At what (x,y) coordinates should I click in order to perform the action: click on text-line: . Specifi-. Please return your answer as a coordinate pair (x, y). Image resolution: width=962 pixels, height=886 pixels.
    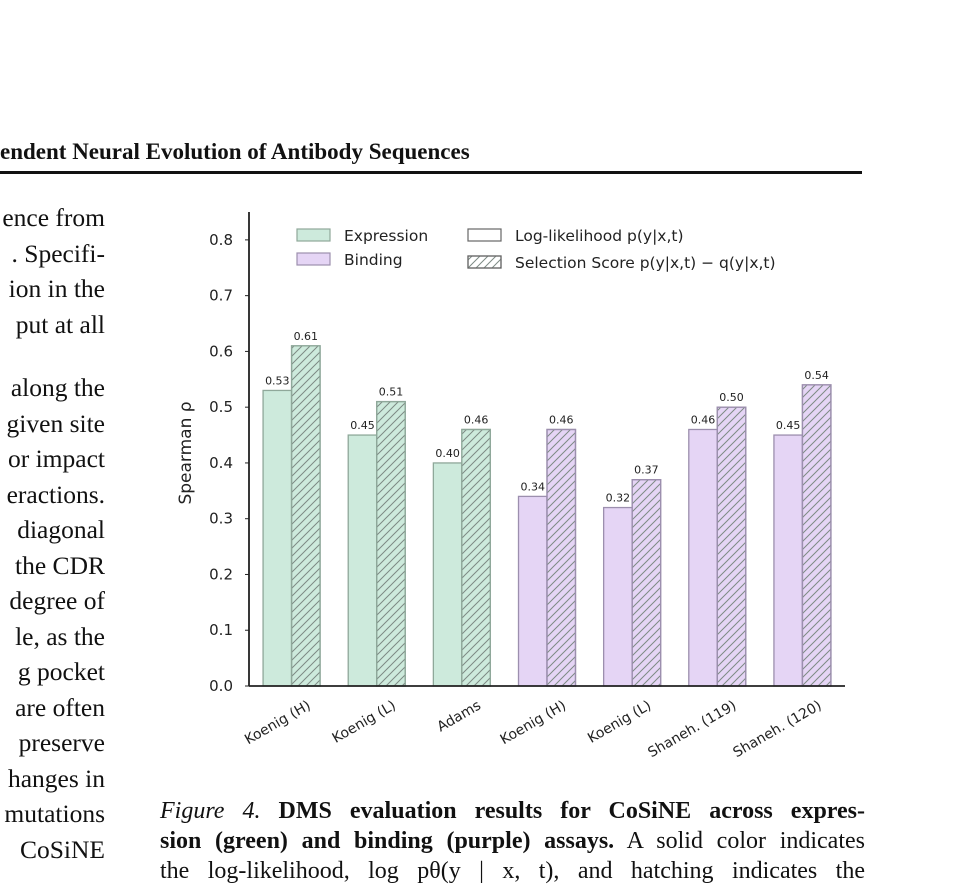
    Looking at the image, I should click on (58, 253).